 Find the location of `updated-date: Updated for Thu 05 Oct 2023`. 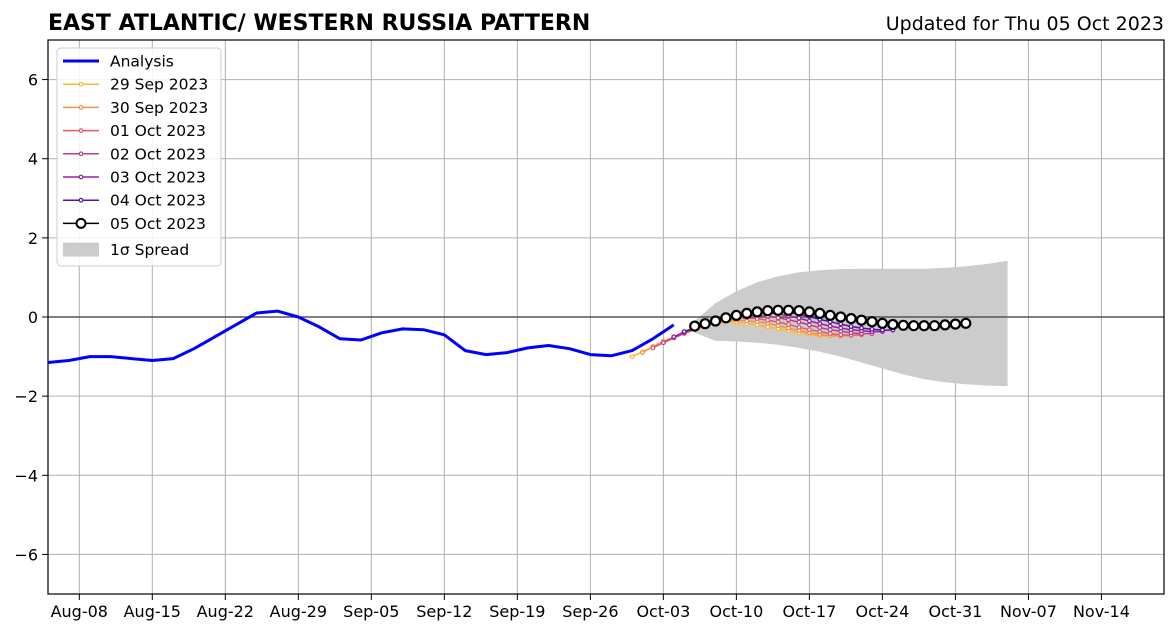

updated-date: Updated for Thu 05 Oct 2023 is located at coordinates (1025, 24).